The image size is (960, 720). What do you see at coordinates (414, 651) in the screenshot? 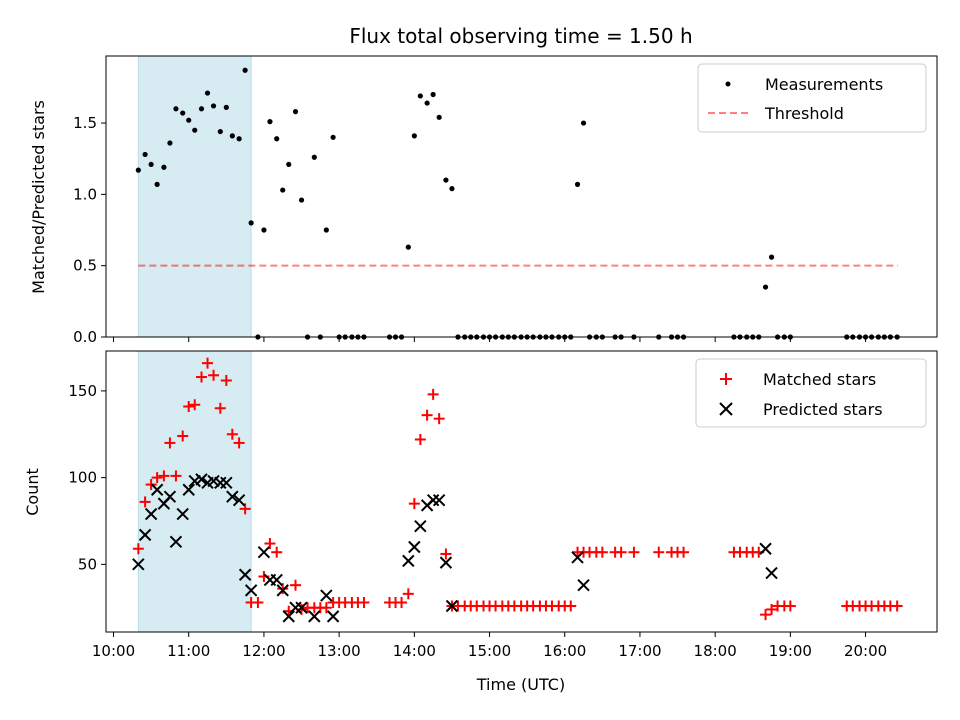
I see `x-tick-label: 14:00` at bounding box center [414, 651].